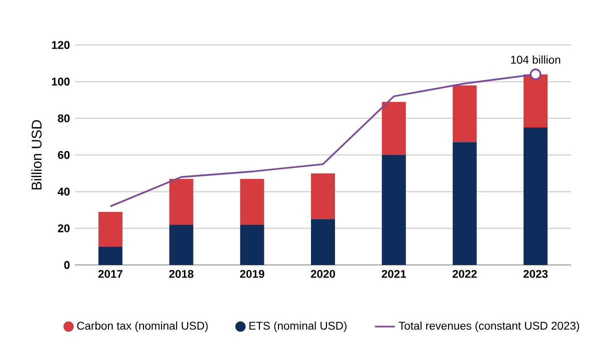 The height and width of the screenshot is (348, 600). What do you see at coordinates (464, 274) in the screenshot?
I see `x-tick-label: 2022` at bounding box center [464, 274].